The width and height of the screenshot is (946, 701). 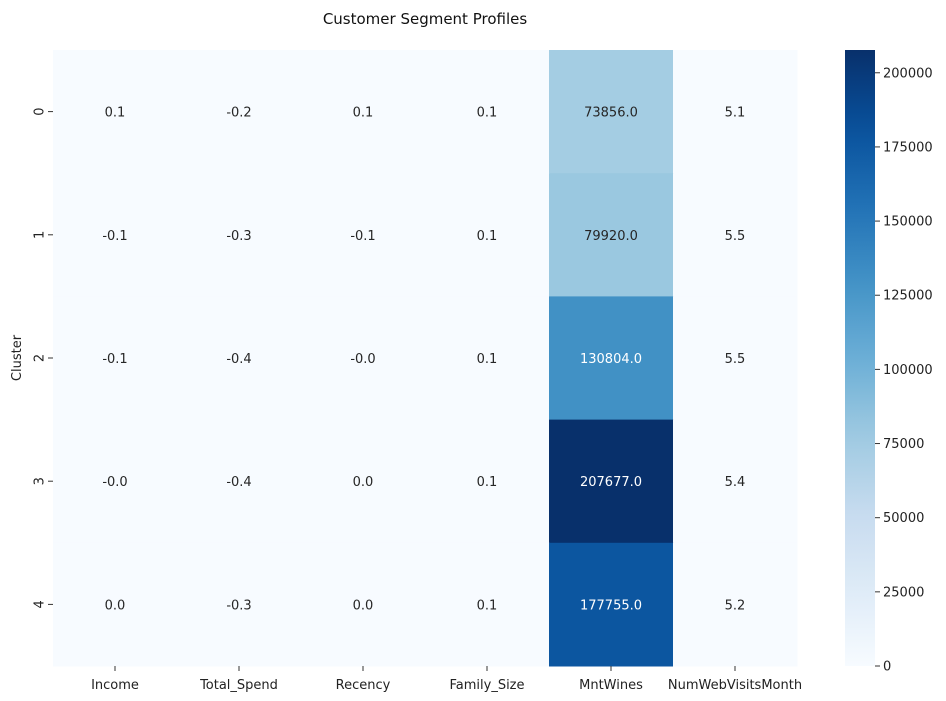 I want to click on cell-value-label: 5.1, so click(x=735, y=113).